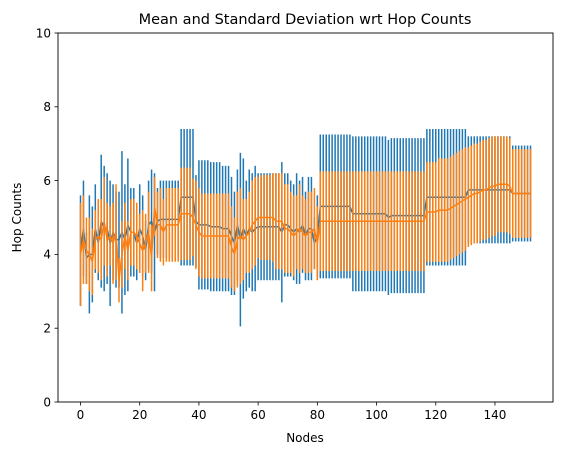  I want to click on y-tick-label: 2, so click(47, 329).